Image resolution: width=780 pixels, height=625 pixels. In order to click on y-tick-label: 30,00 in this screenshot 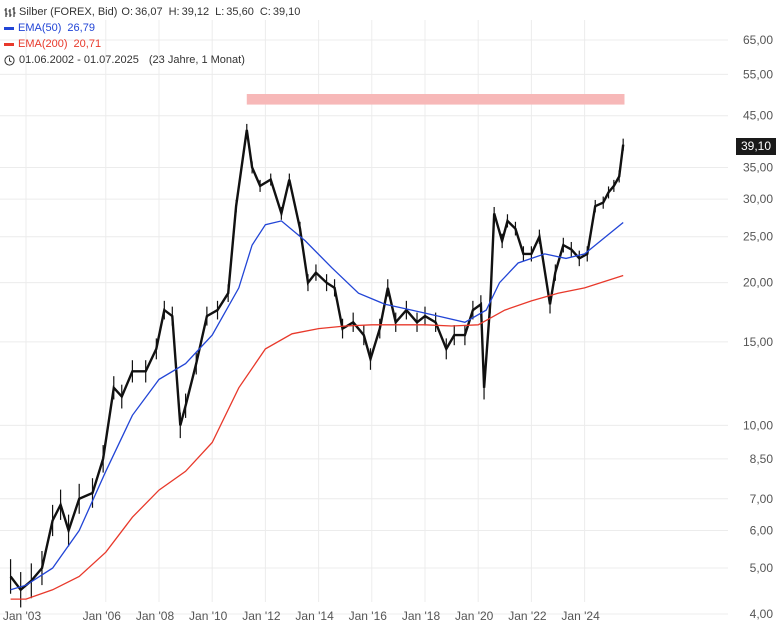, I will do `click(758, 199)`.